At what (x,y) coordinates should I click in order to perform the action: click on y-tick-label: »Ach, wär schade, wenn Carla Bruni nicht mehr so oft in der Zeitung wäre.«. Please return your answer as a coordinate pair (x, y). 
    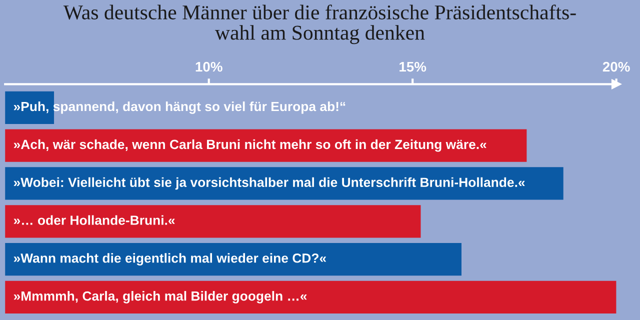
    Looking at the image, I should click on (250, 145).